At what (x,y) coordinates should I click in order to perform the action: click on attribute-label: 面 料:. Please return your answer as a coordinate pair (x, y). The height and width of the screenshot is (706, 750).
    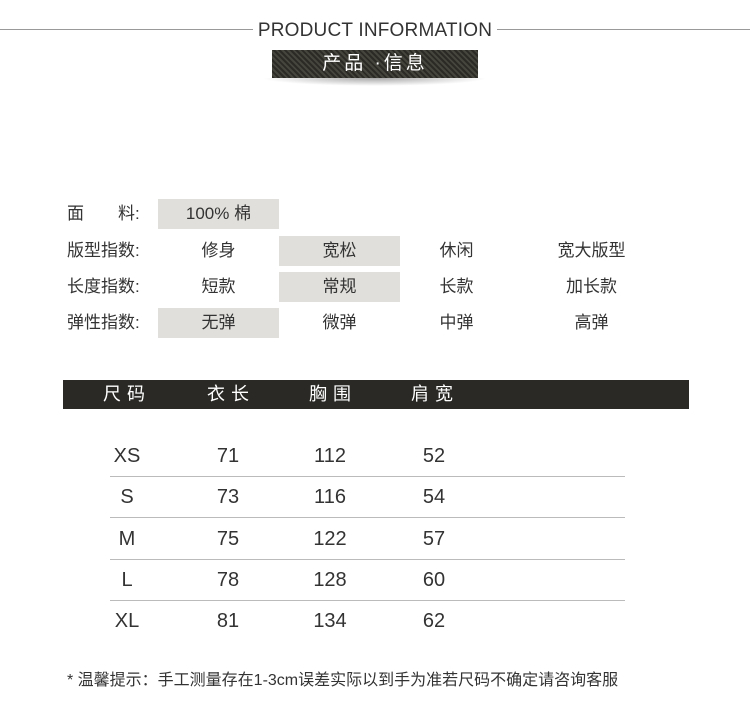
    Looking at the image, I should click on (103, 213).